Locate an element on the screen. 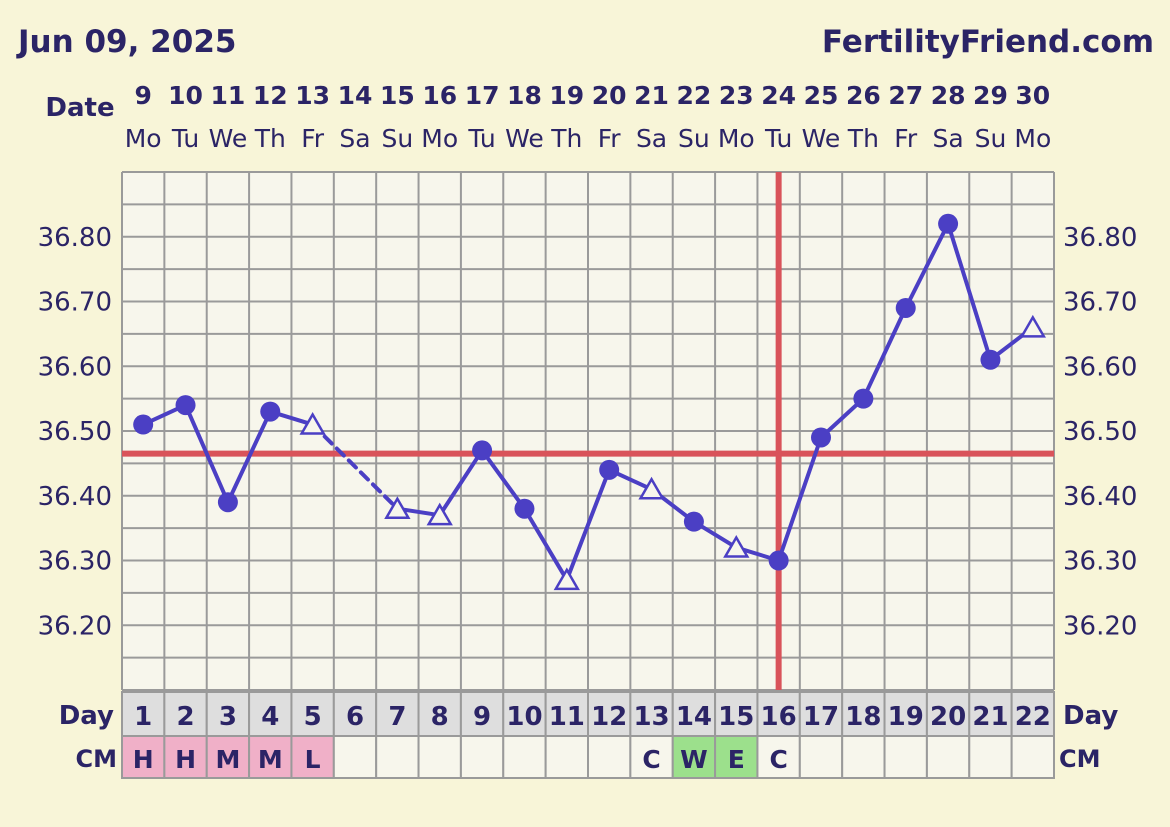 The image size is (1170, 827). date-number: 29 is located at coordinates (990, 95).